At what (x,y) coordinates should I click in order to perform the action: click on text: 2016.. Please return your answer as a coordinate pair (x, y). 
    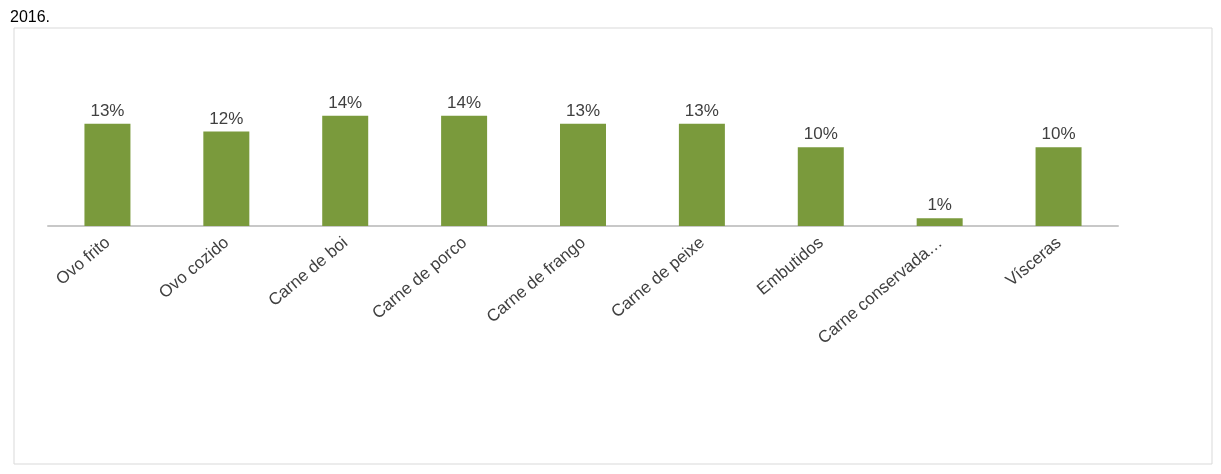
    Looking at the image, I should click on (30, 16).